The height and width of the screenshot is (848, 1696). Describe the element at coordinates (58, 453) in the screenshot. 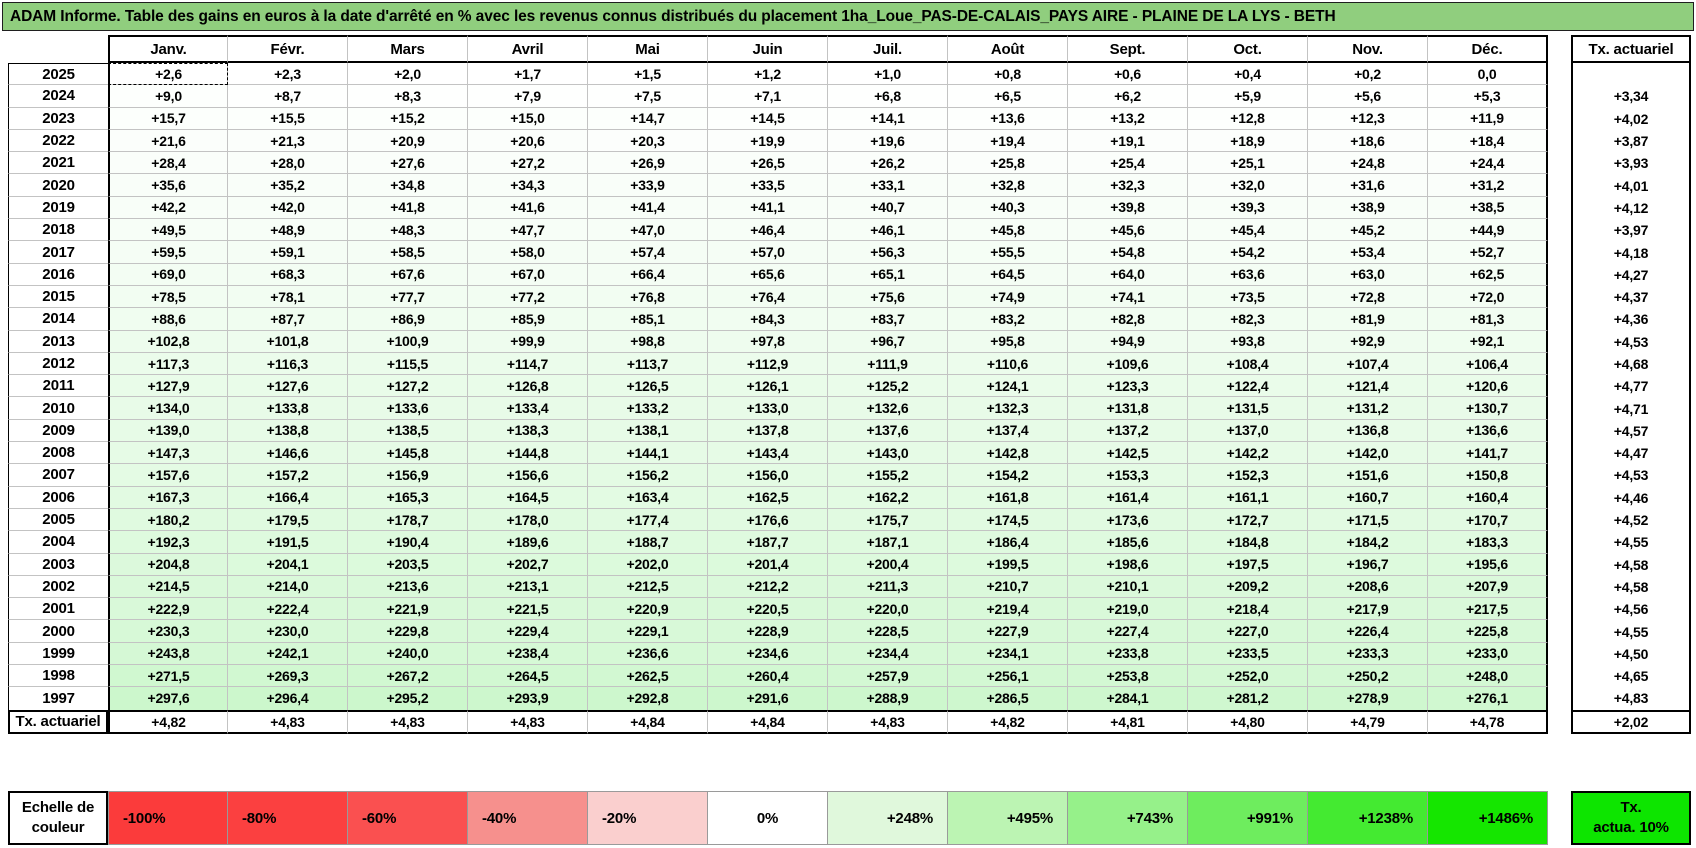

I see `year-label: 2008` at that location.